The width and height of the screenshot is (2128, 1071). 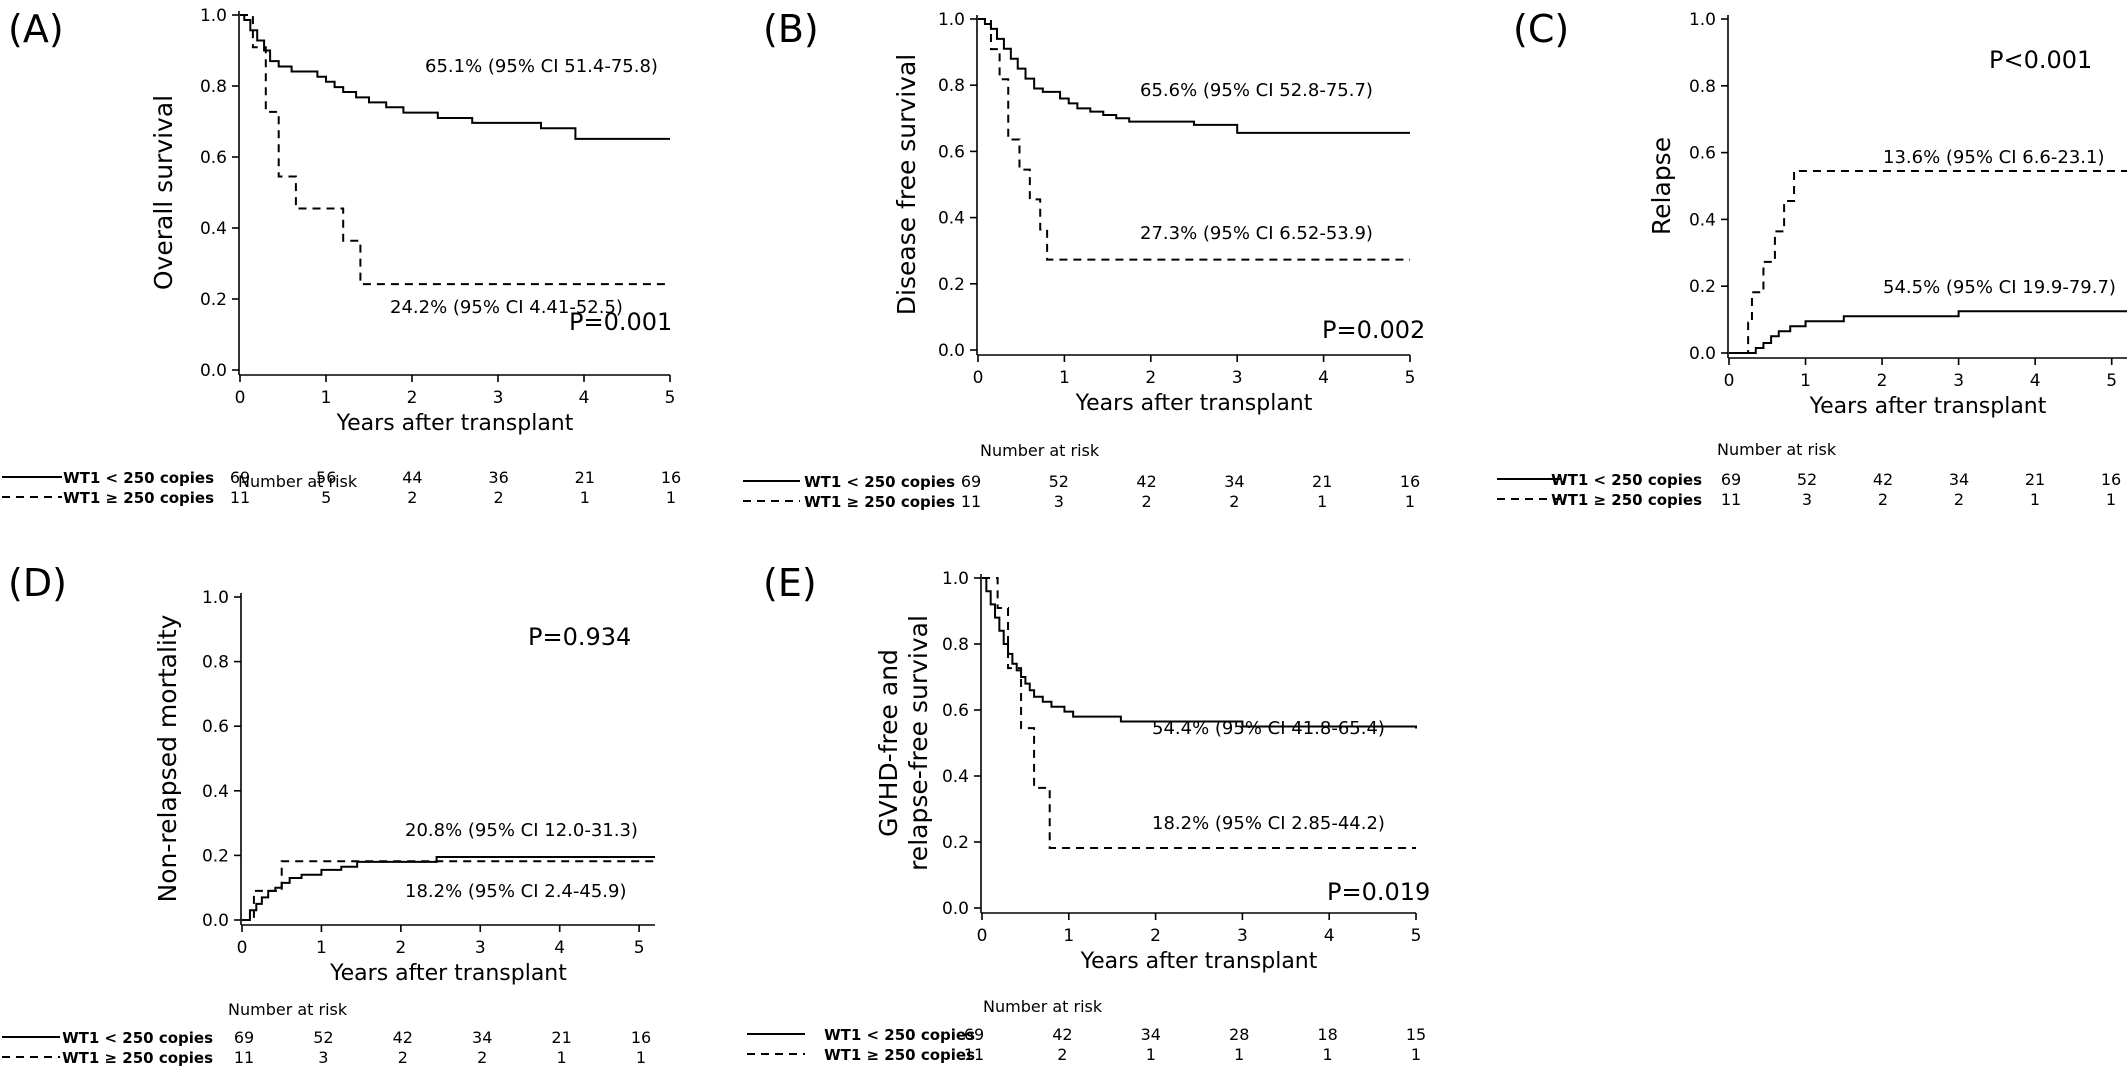 What do you see at coordinates (1378, 892) in the screenshot?
I see `p-value: P=0.019` at bounding box center [1378, 892].